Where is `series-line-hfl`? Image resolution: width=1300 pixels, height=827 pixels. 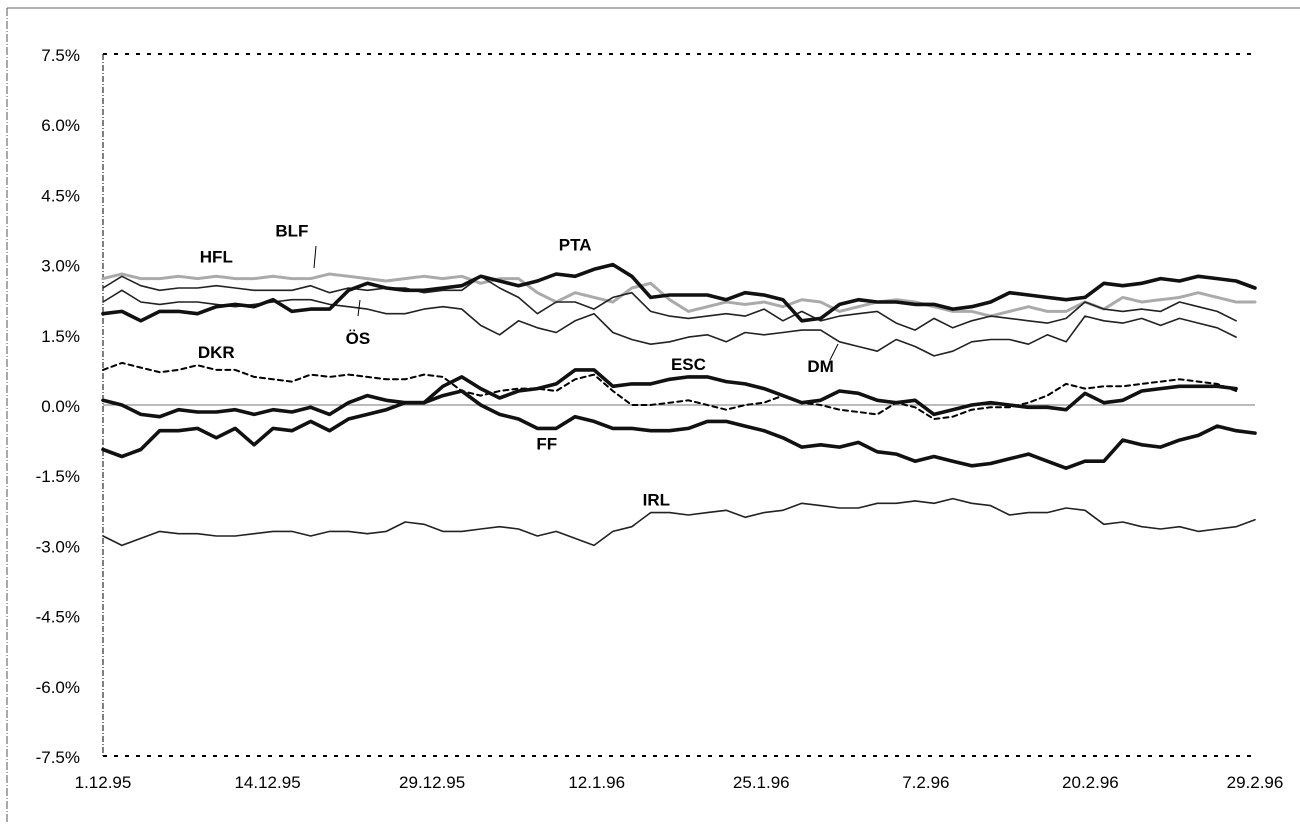
series-line-hfl is located at coordinates (679, 295).